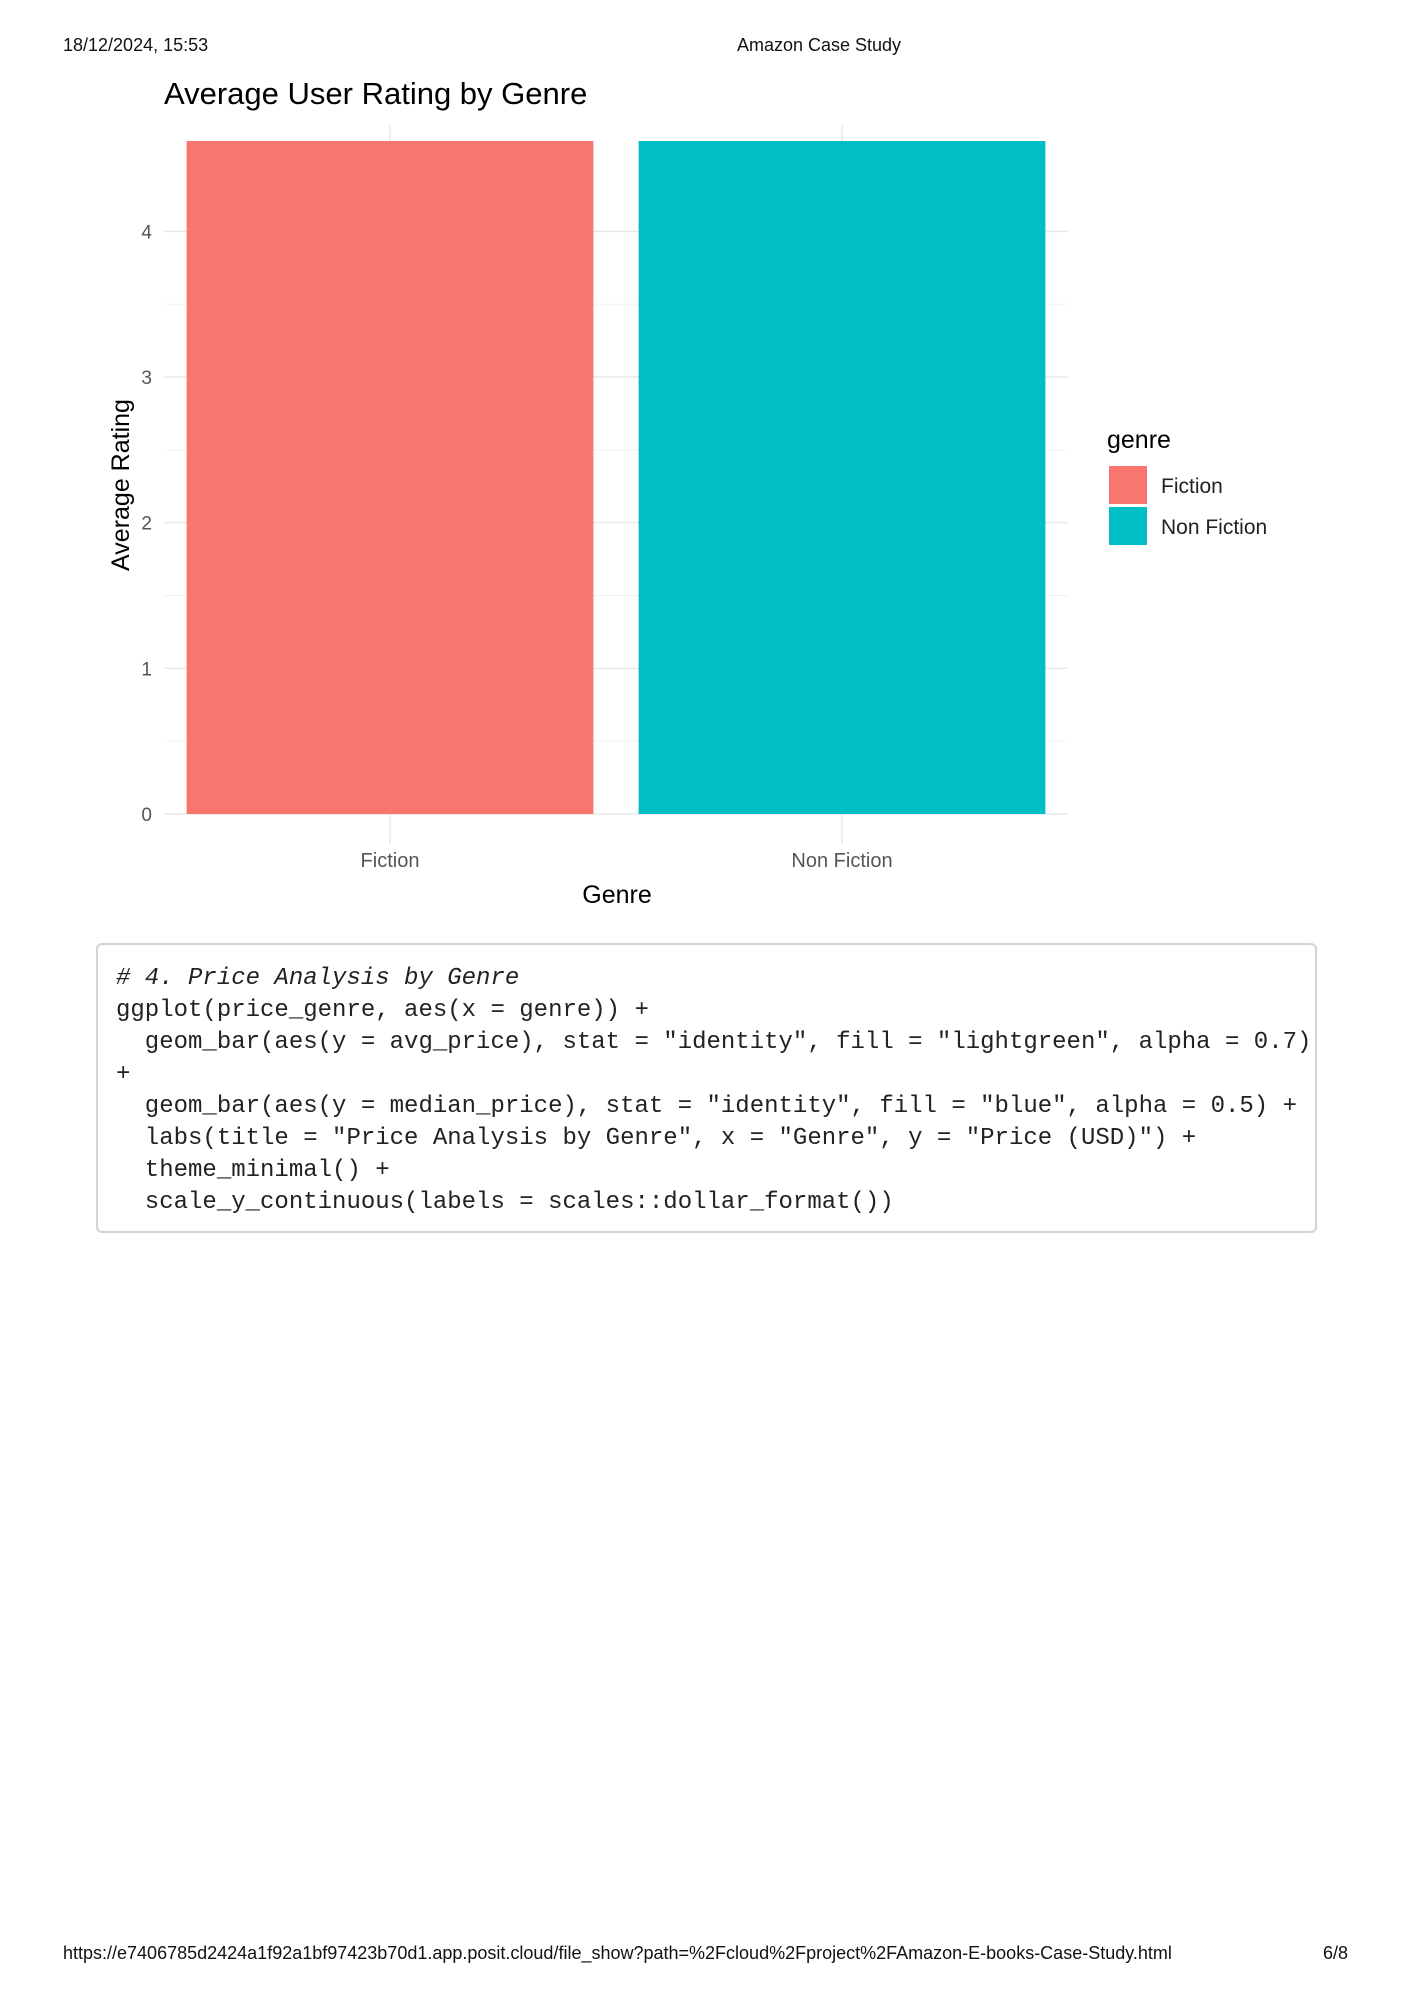 This screenshot has height=1999, width=1413. Describe the element at coordinates (146, 378) in the screenshot. I see `y-tick-label: 3` at that location.